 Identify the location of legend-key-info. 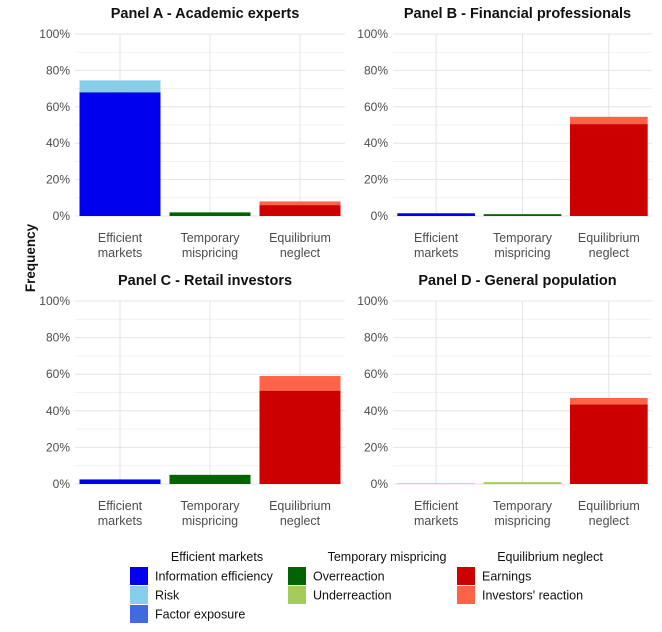
(139, 576).